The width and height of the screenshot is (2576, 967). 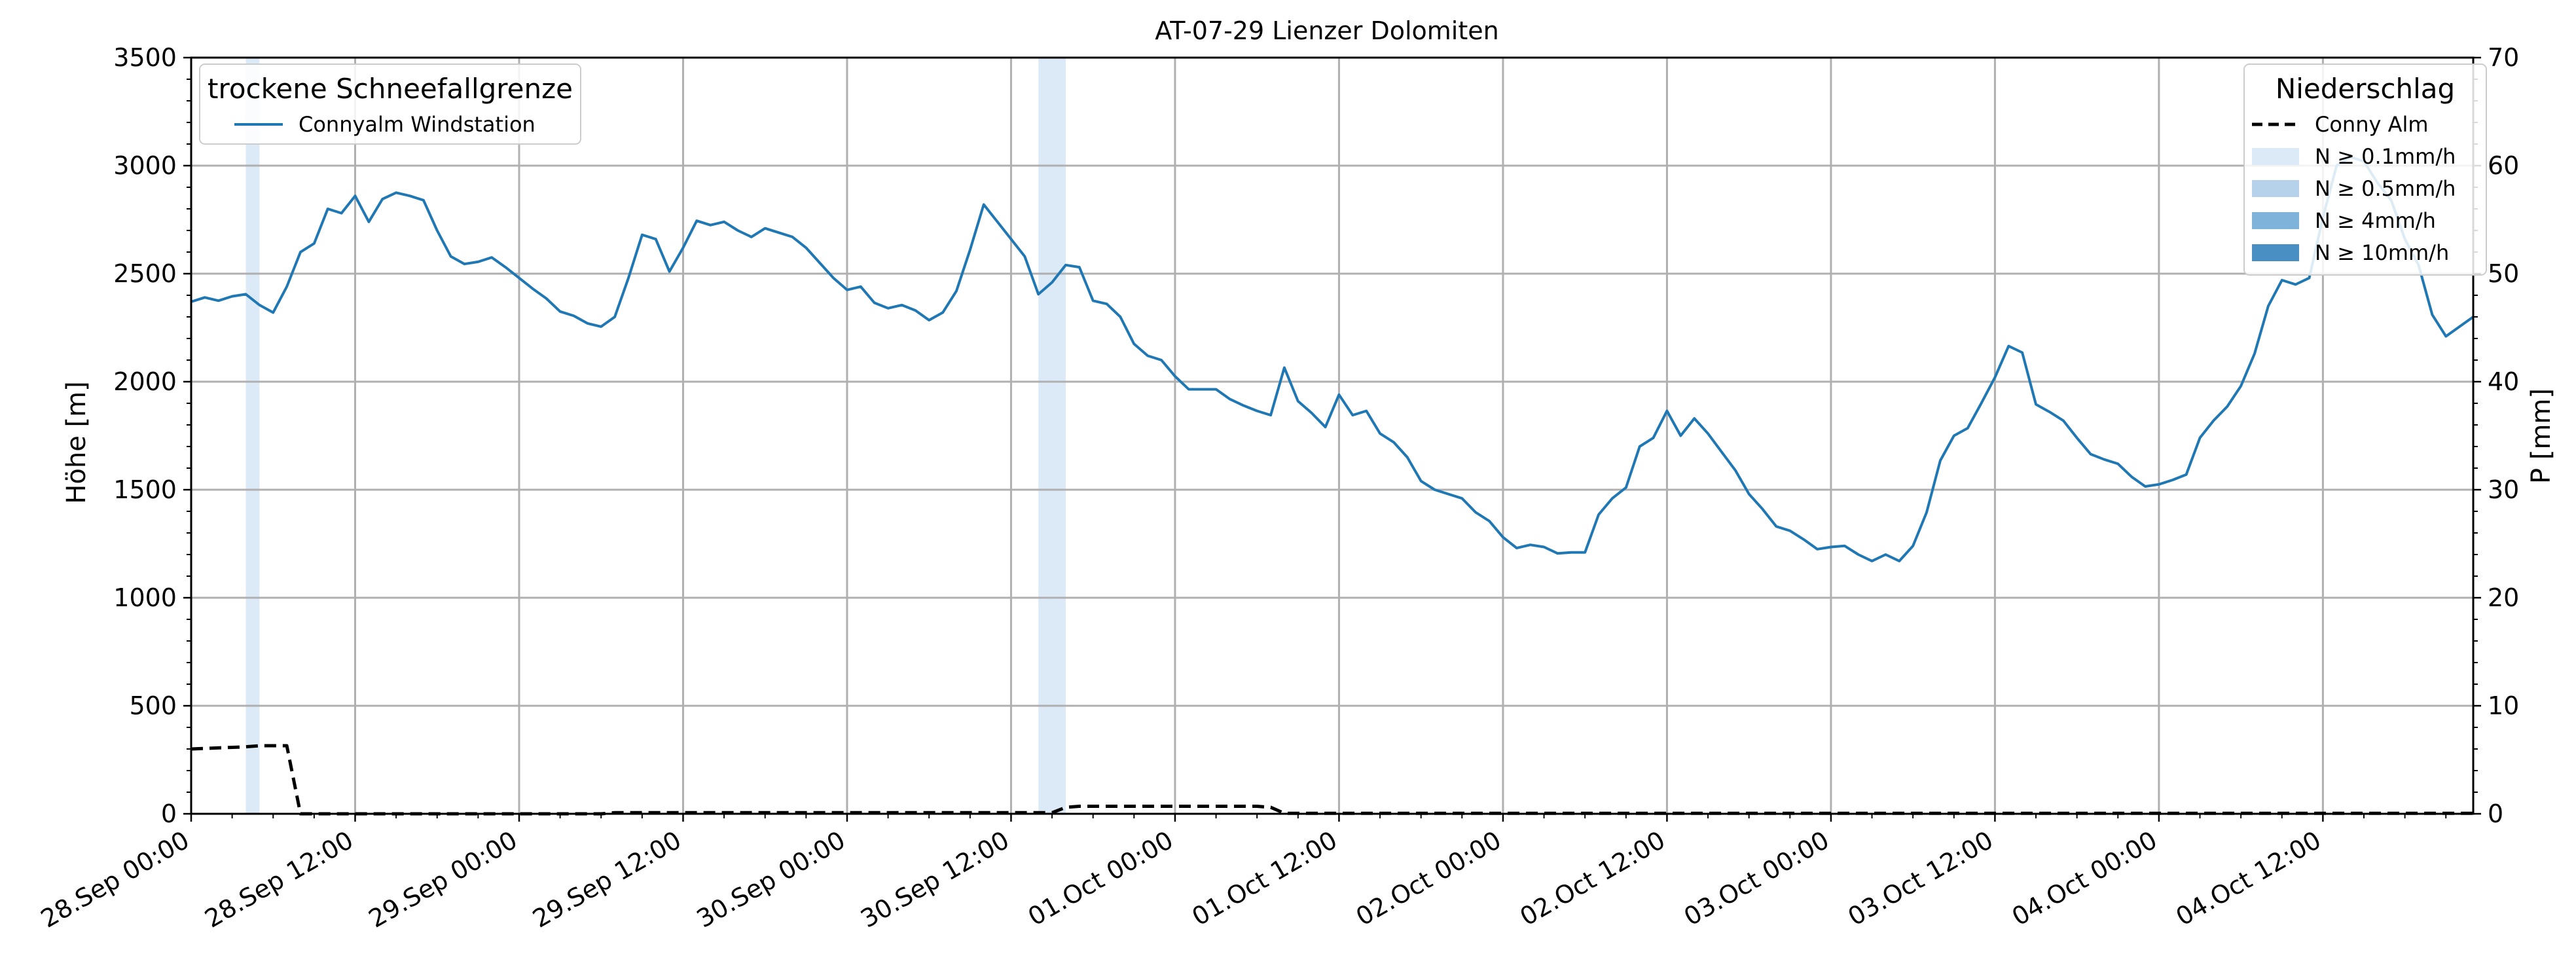 What do you see at coordinates (145, 273) in the screenshot?
I see `y-left-tick-label-5: 2500` at bounding box center [145, 273].